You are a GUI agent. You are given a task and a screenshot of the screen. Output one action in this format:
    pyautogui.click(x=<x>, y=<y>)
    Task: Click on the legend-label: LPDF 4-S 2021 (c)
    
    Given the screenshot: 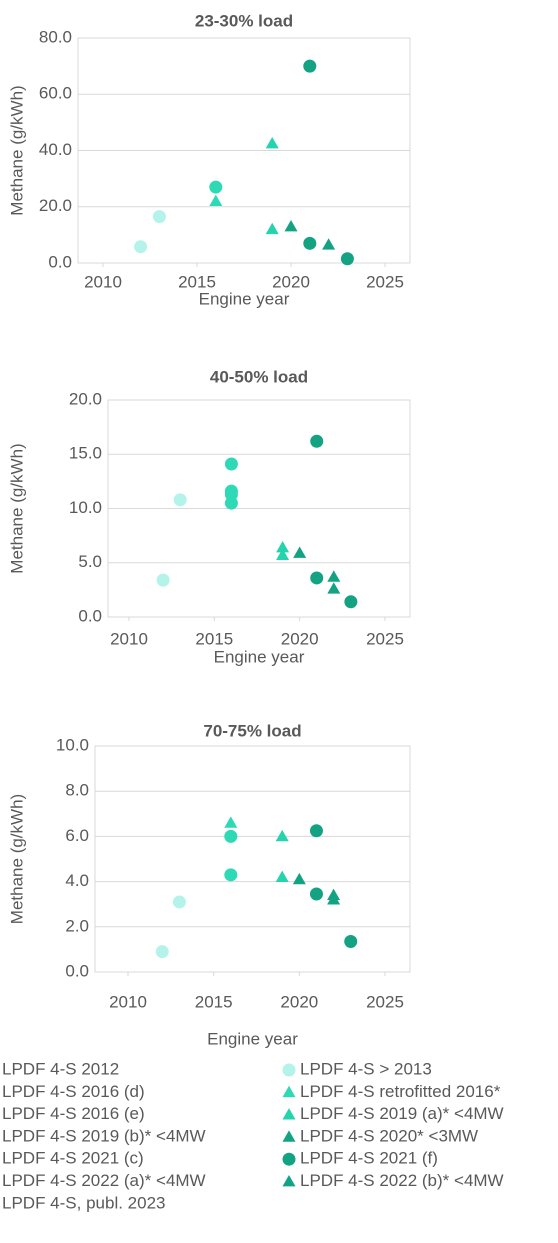 What is the action you would take?
    pyautogui.click(x=73, y=1158)
    